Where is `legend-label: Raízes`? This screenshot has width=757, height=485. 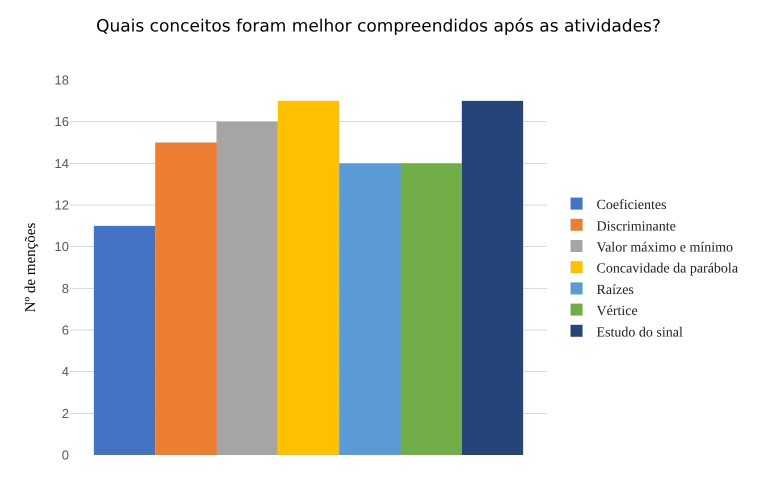
legend-label: Raízes is located at coordinates (615, 290).